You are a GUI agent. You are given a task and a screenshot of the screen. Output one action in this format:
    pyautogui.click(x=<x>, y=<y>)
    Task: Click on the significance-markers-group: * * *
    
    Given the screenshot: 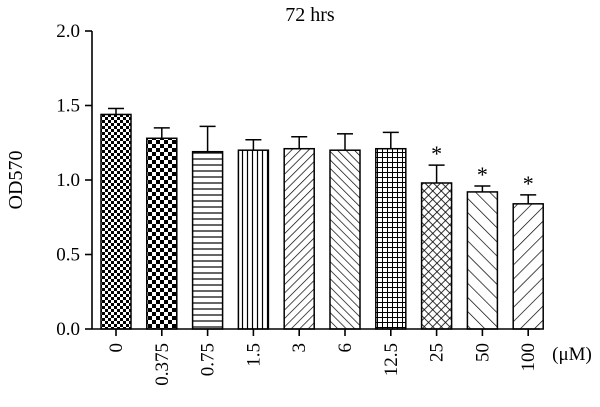 What is the action you would take?
    pyautogui.click(x=482, y=168)
    